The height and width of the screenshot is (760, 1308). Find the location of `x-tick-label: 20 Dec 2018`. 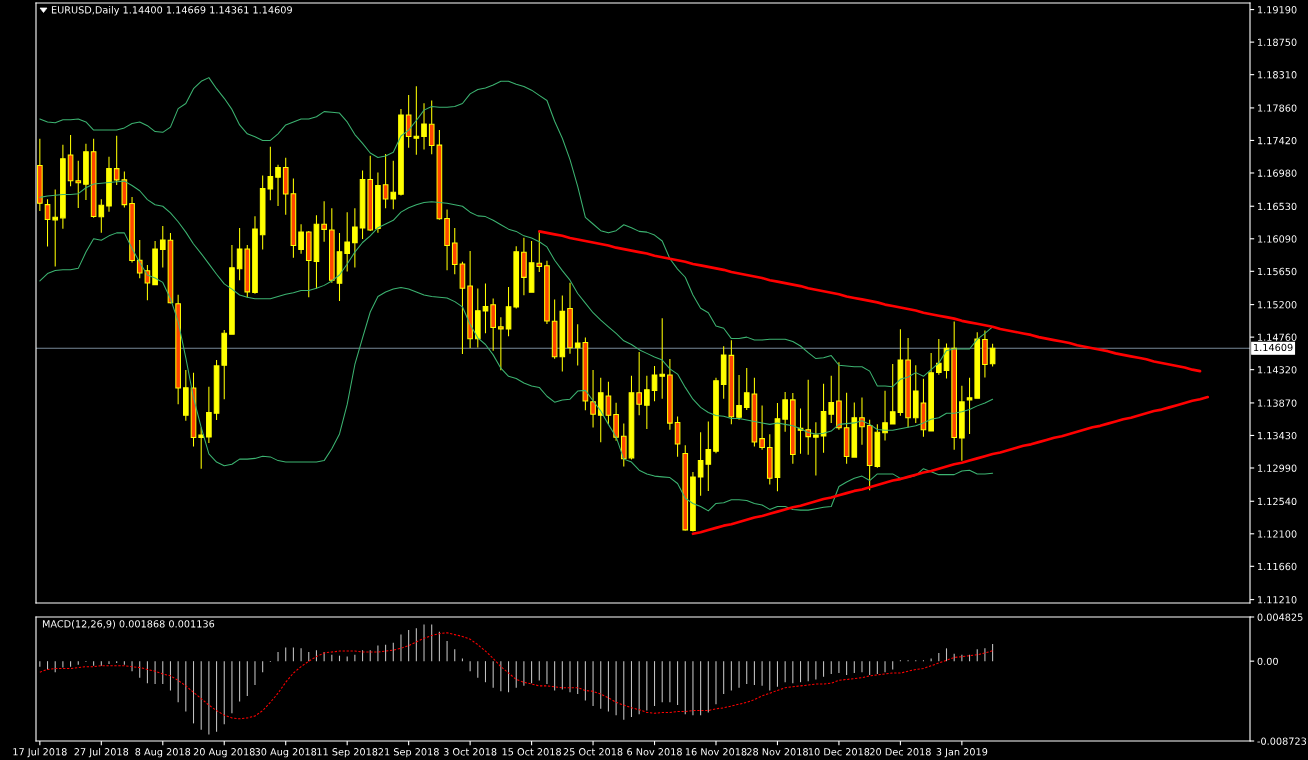

x-tick-label: 20 Dec 2018 is located at coordinates (900, 752).